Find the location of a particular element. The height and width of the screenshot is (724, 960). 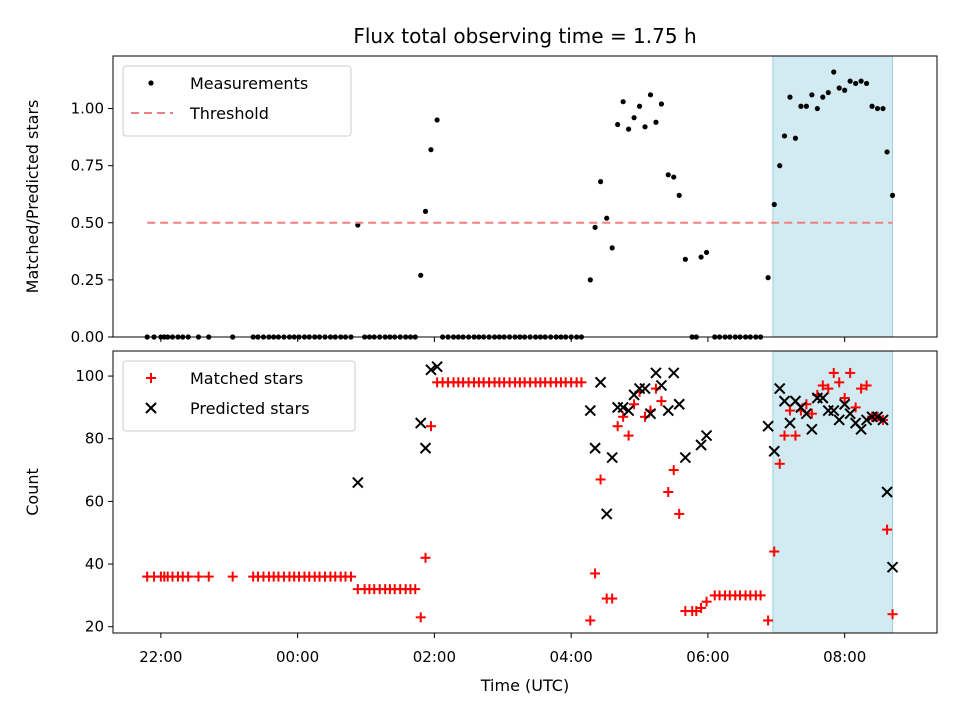

x-tick-label: 08:00 is located at coordinates (844, 657).